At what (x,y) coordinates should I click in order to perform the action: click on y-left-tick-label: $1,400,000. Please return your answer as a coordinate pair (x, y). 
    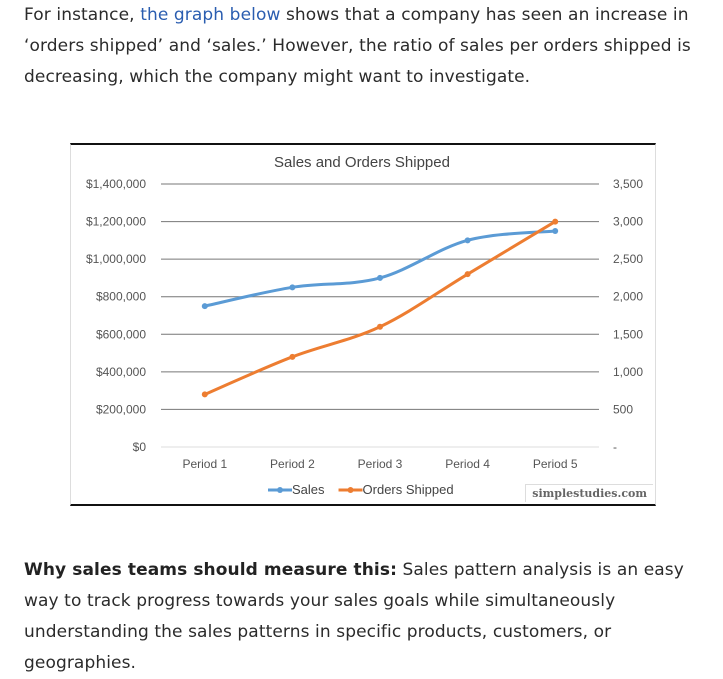
    Looking at the image, I should click on (116, 184).